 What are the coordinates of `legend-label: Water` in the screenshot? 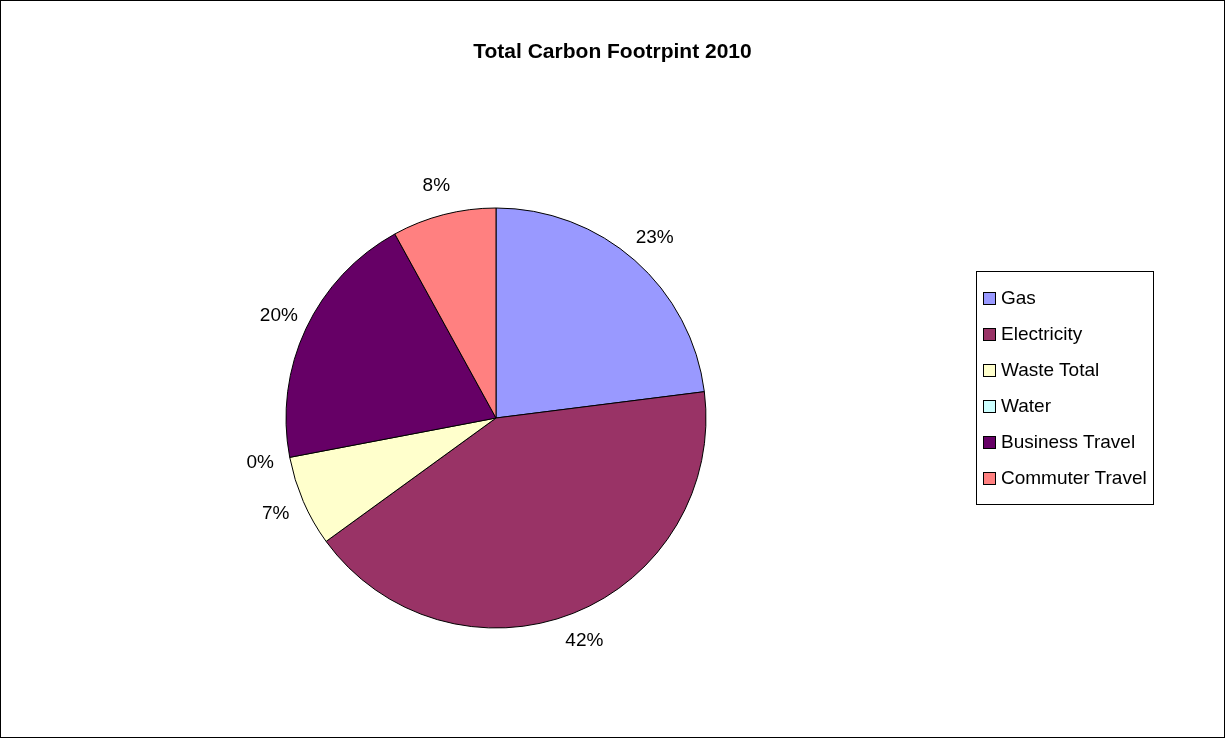 It's located at (1026, 406).